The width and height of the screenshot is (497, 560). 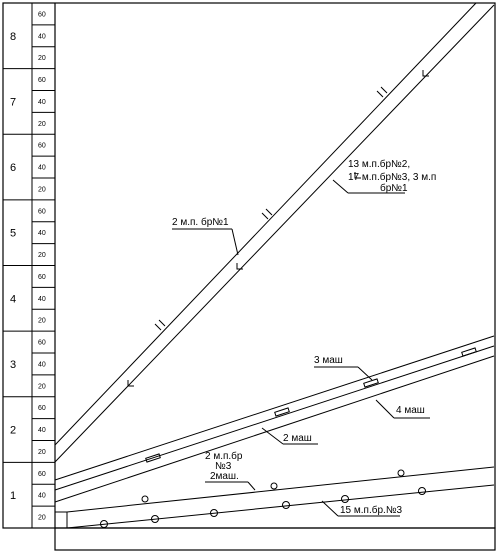 I want to click on row-number: 1, so click(x=13, y=496).